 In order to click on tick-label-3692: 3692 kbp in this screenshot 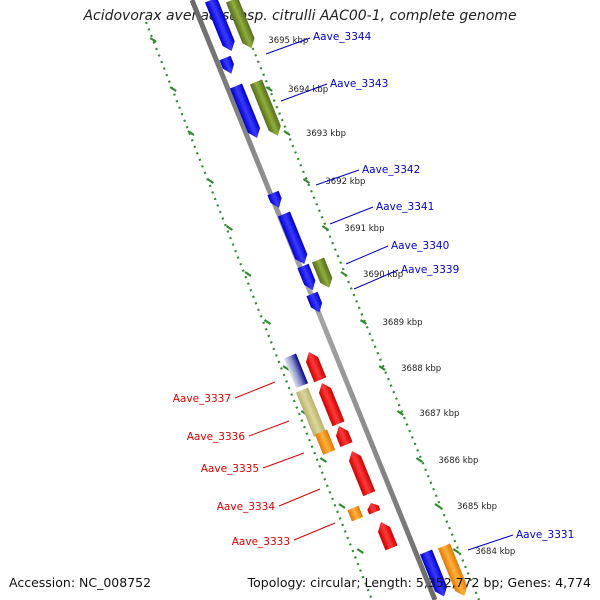, I will do `click(345, 182)`.